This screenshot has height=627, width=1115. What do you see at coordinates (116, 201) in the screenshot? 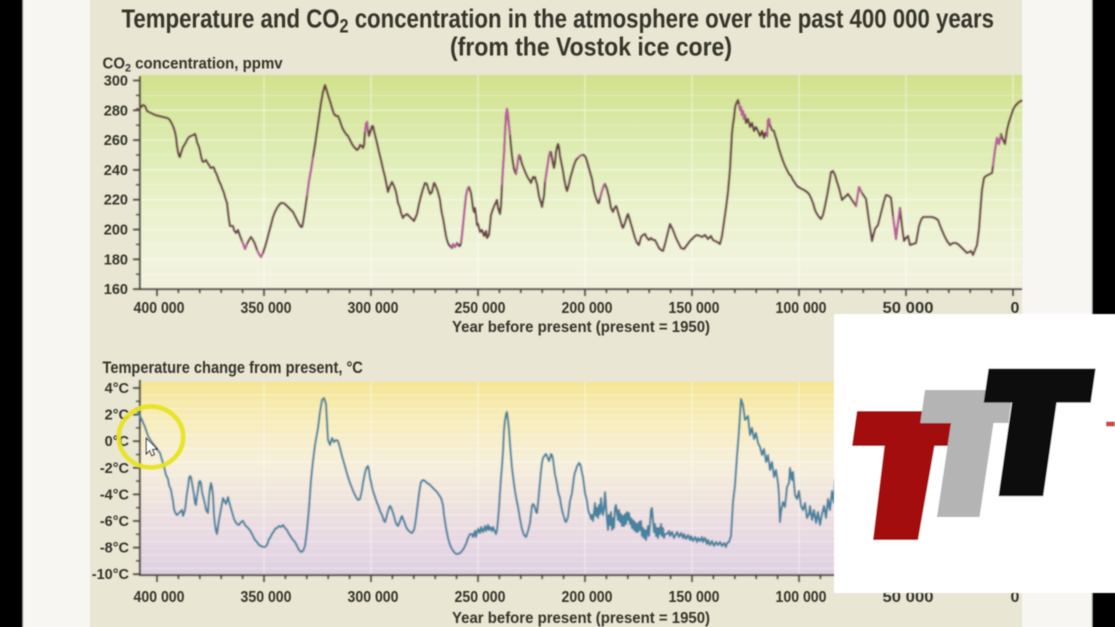
I see `svg-text: 220` at bounding box center [116, 201].